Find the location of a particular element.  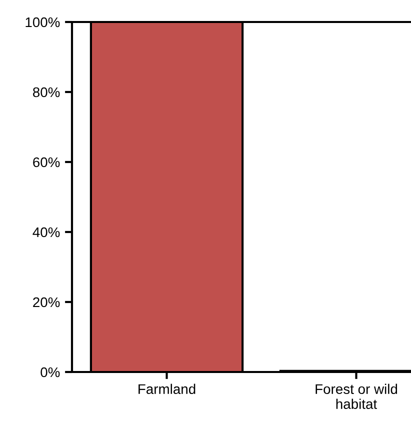

y-tick-label: 80% is located at coordinates (46, 92).